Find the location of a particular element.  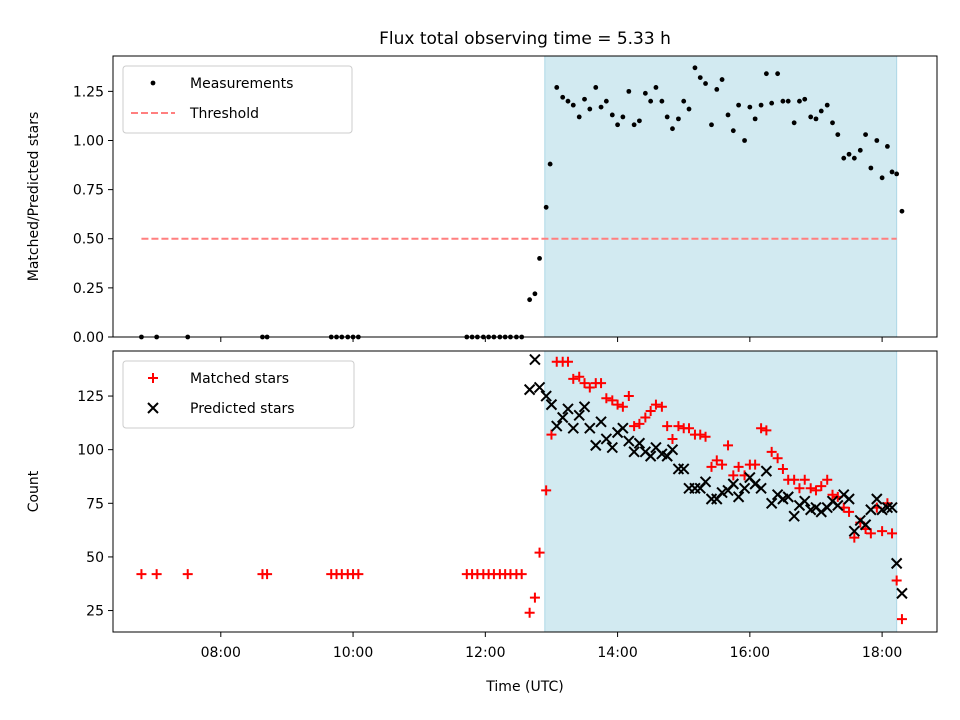

x-tick-label: 14:00 is located at coordinates (617, 653).